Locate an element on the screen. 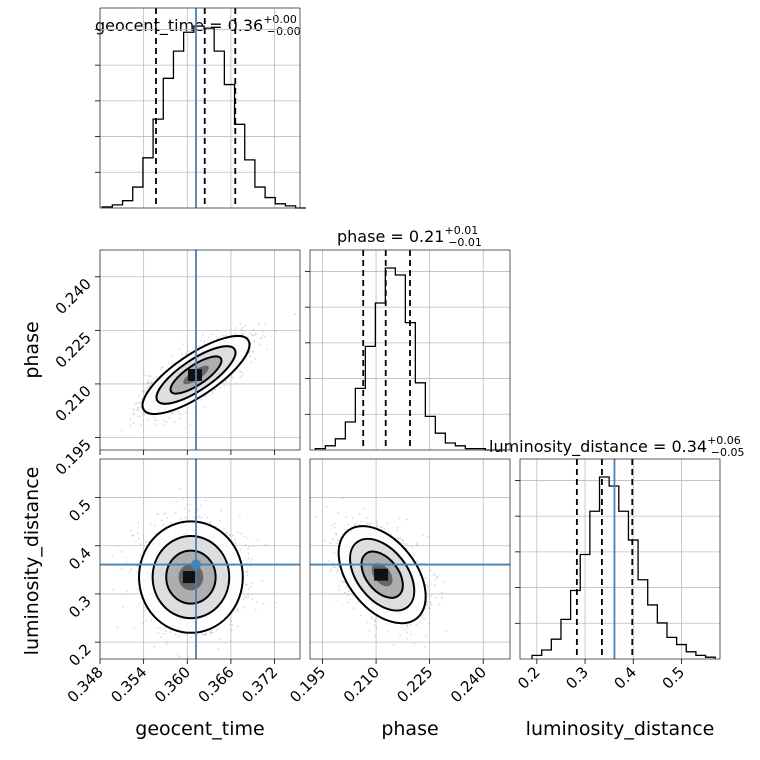 The height and width of the screenshot is (760, 760). histogram-luminosity_distance is located at coordinates (623, 567).